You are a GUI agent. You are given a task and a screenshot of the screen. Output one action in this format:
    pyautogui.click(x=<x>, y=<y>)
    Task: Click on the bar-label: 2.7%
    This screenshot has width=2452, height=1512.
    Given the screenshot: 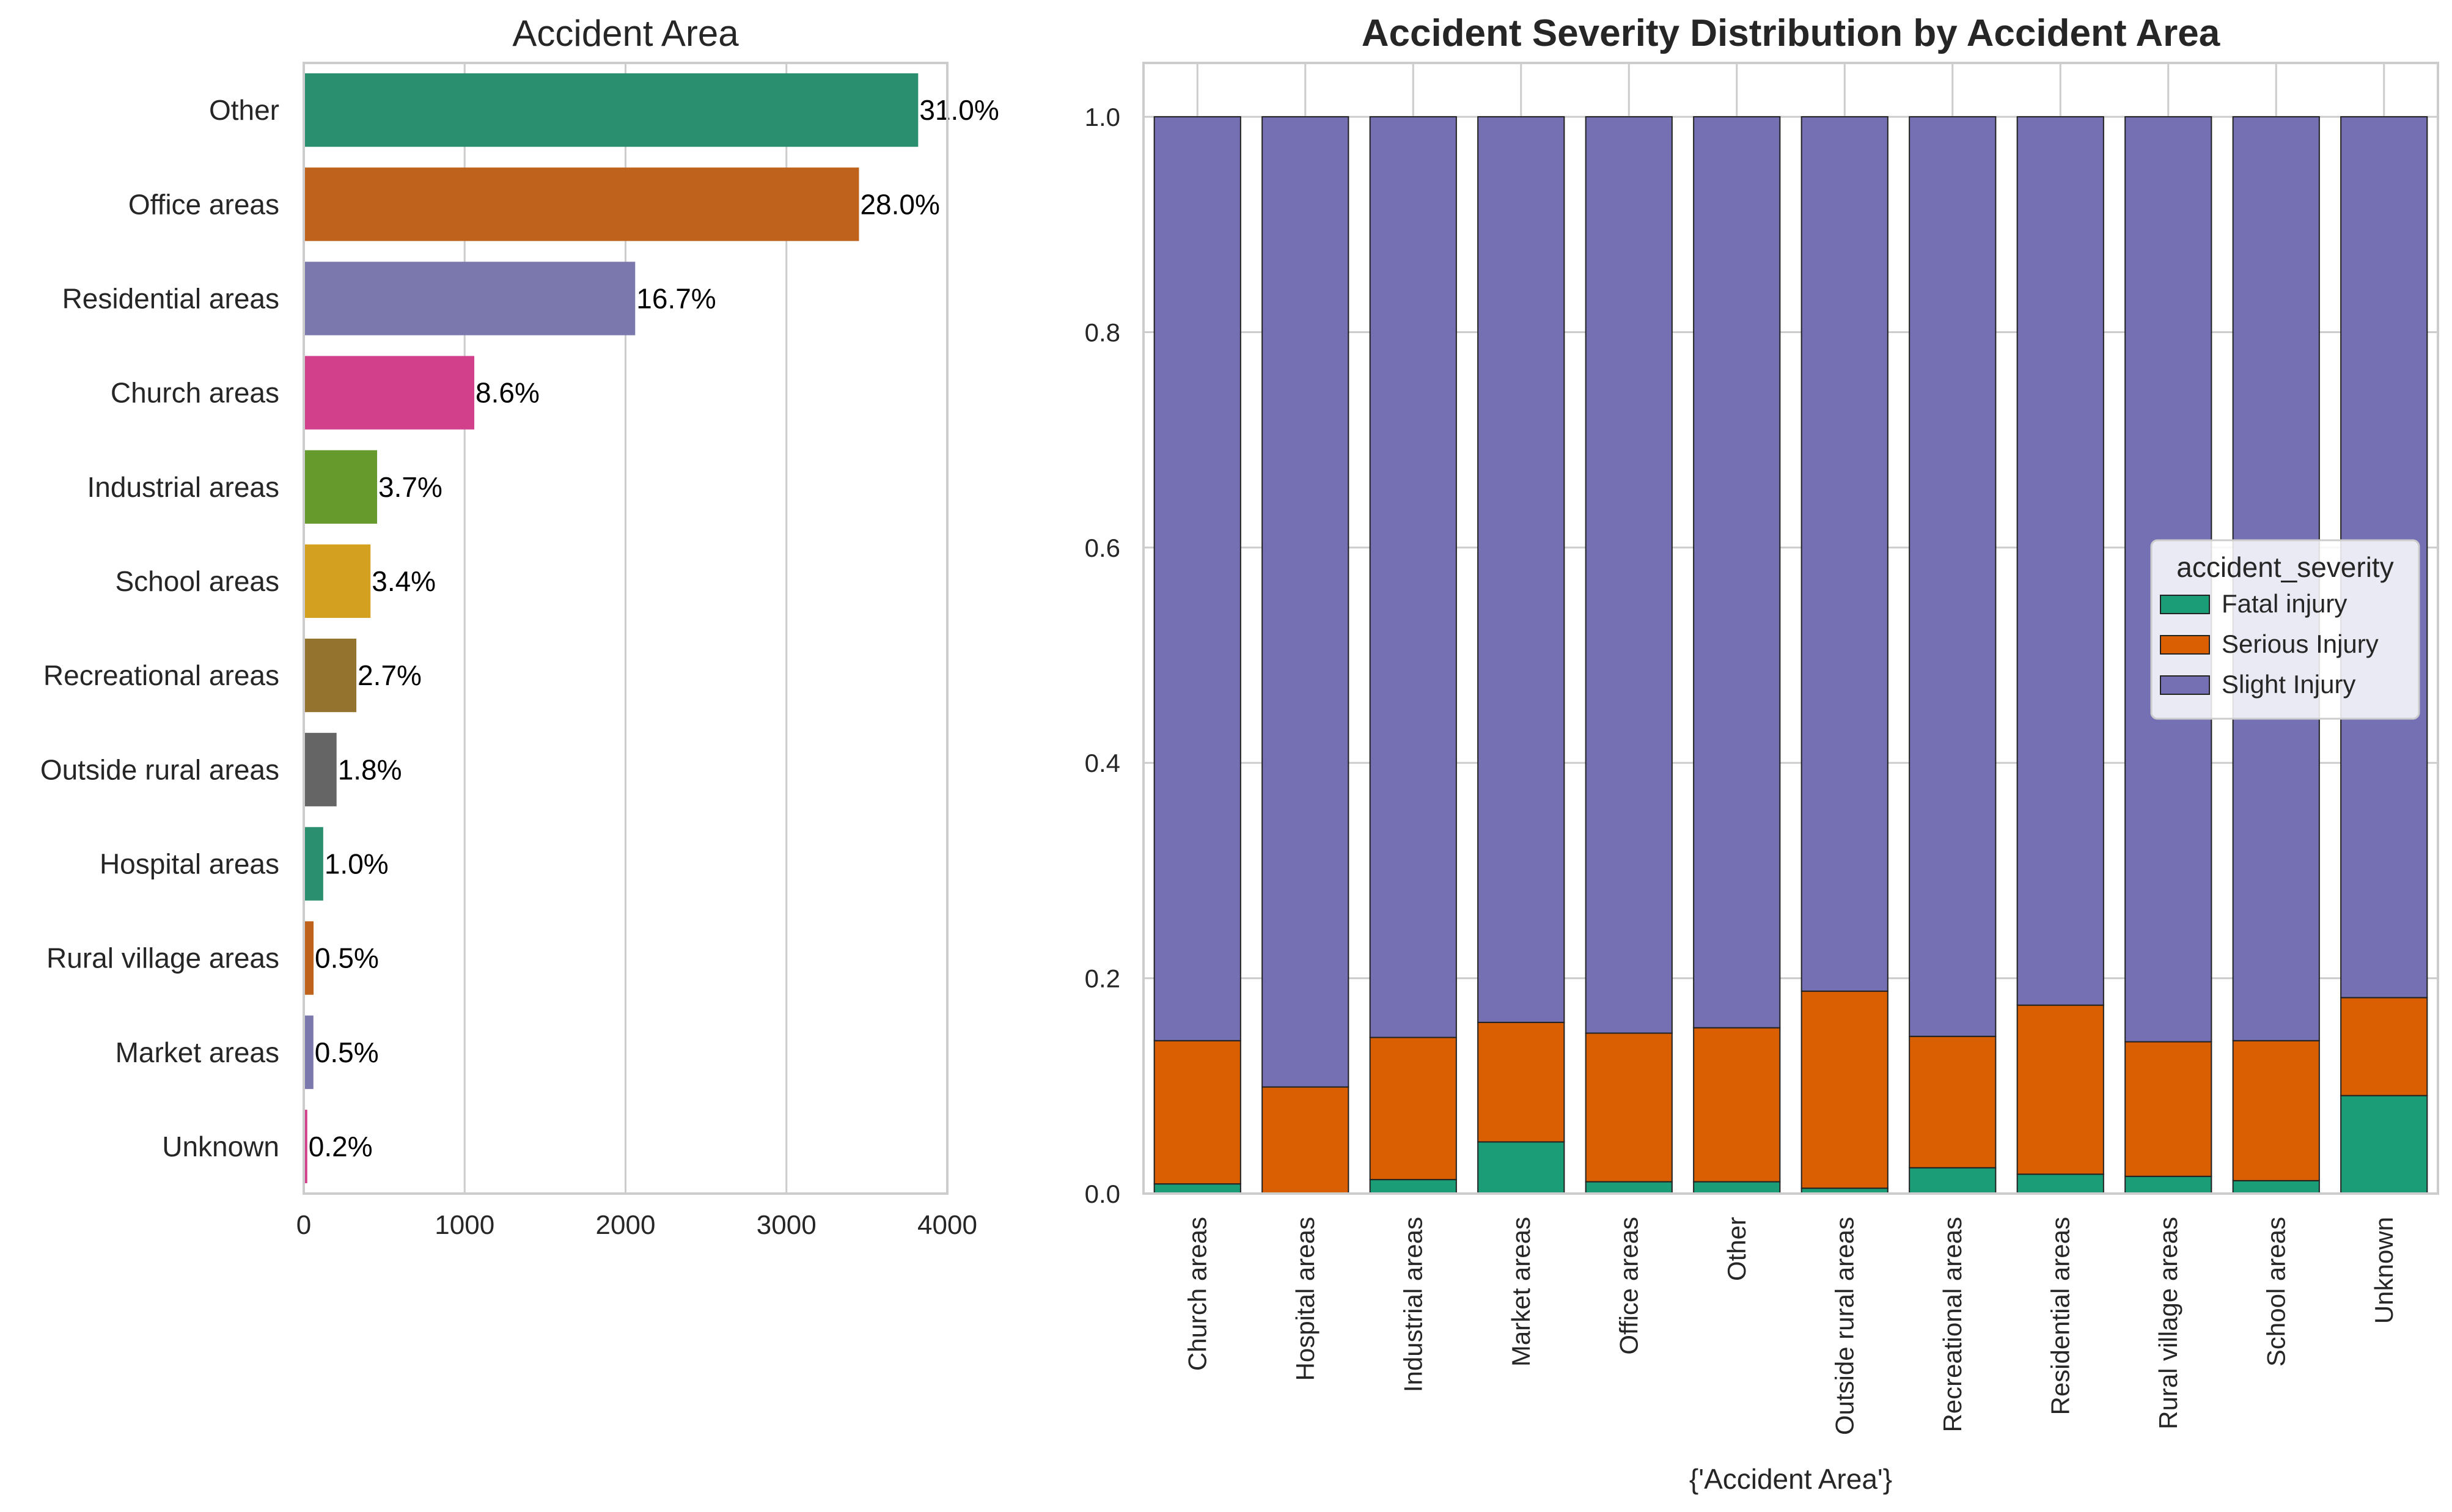 What is the action you would take?
    pyautogui.click(x=390, y=675)
    